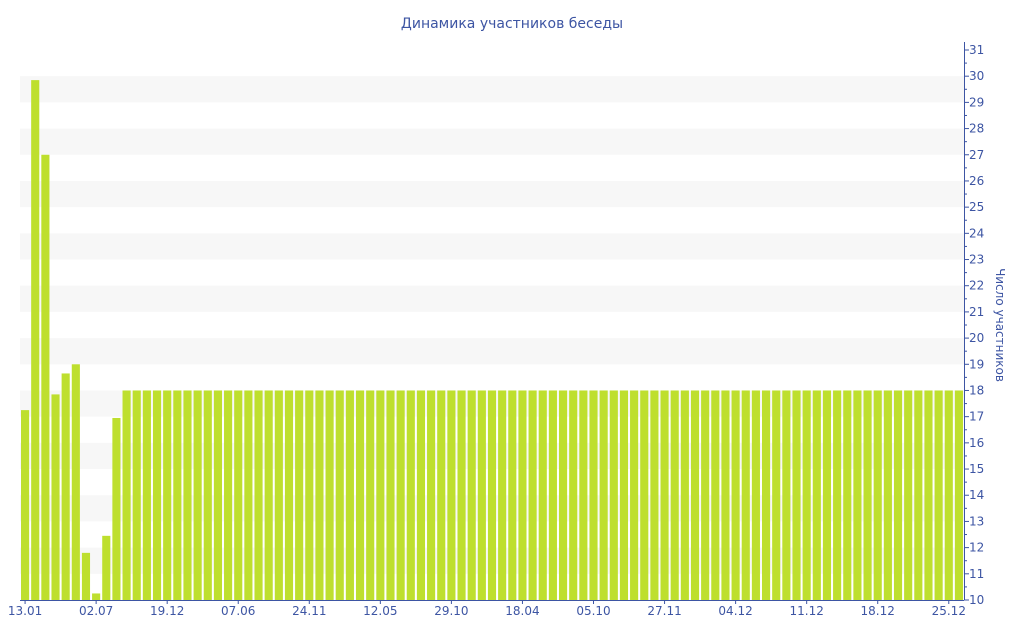  I want to click on y-tick-label: 30, so click(976, 76).